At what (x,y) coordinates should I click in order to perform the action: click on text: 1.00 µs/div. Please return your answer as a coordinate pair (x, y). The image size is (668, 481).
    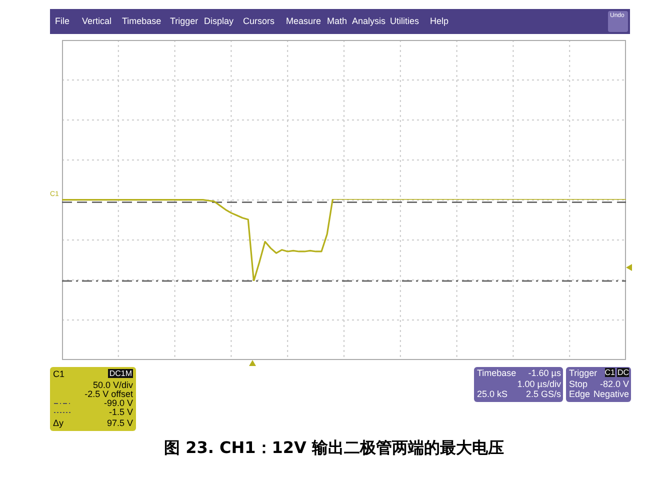
    Looking at the image, I should click on (539, 384).